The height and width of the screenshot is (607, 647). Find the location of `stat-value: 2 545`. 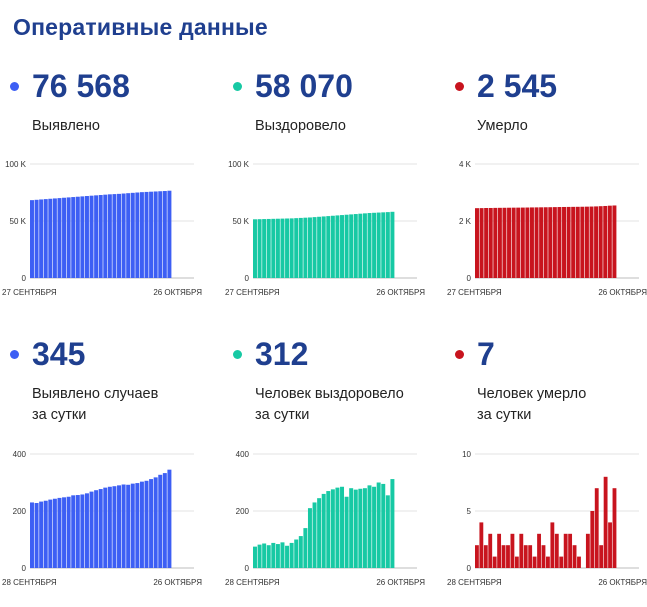

stat-value: 2 545 is located at coordinates (517, 86).